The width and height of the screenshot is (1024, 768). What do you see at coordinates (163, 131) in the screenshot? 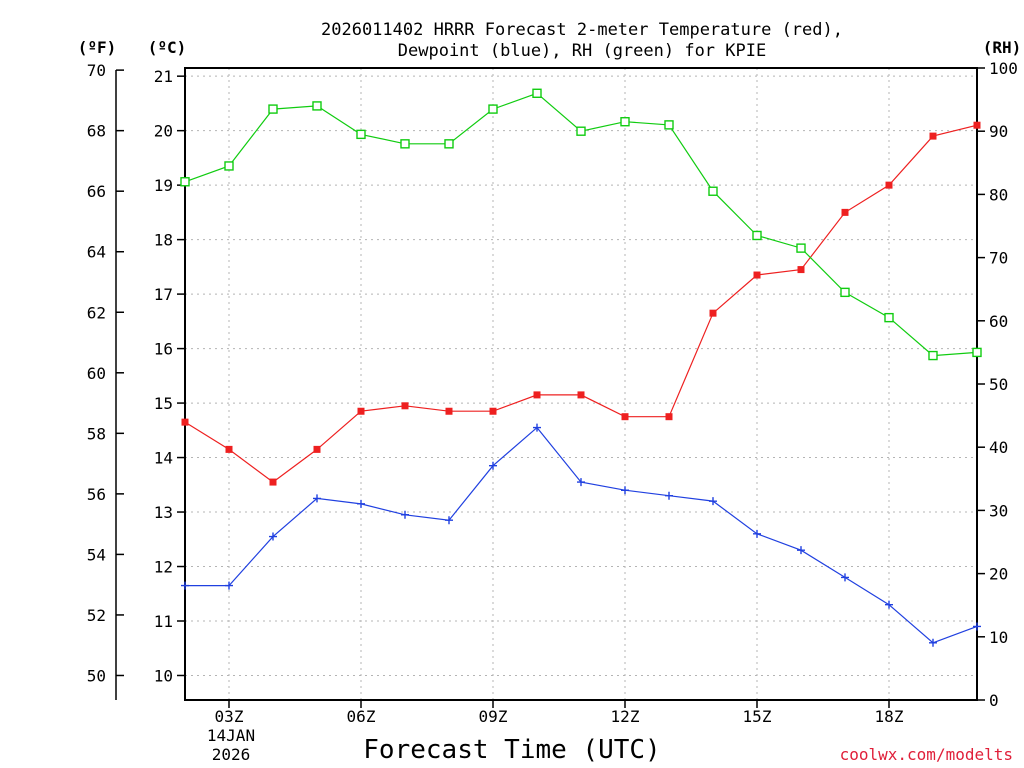
I see `celsius-tick-label: 20` at bounding box center [163, 131].